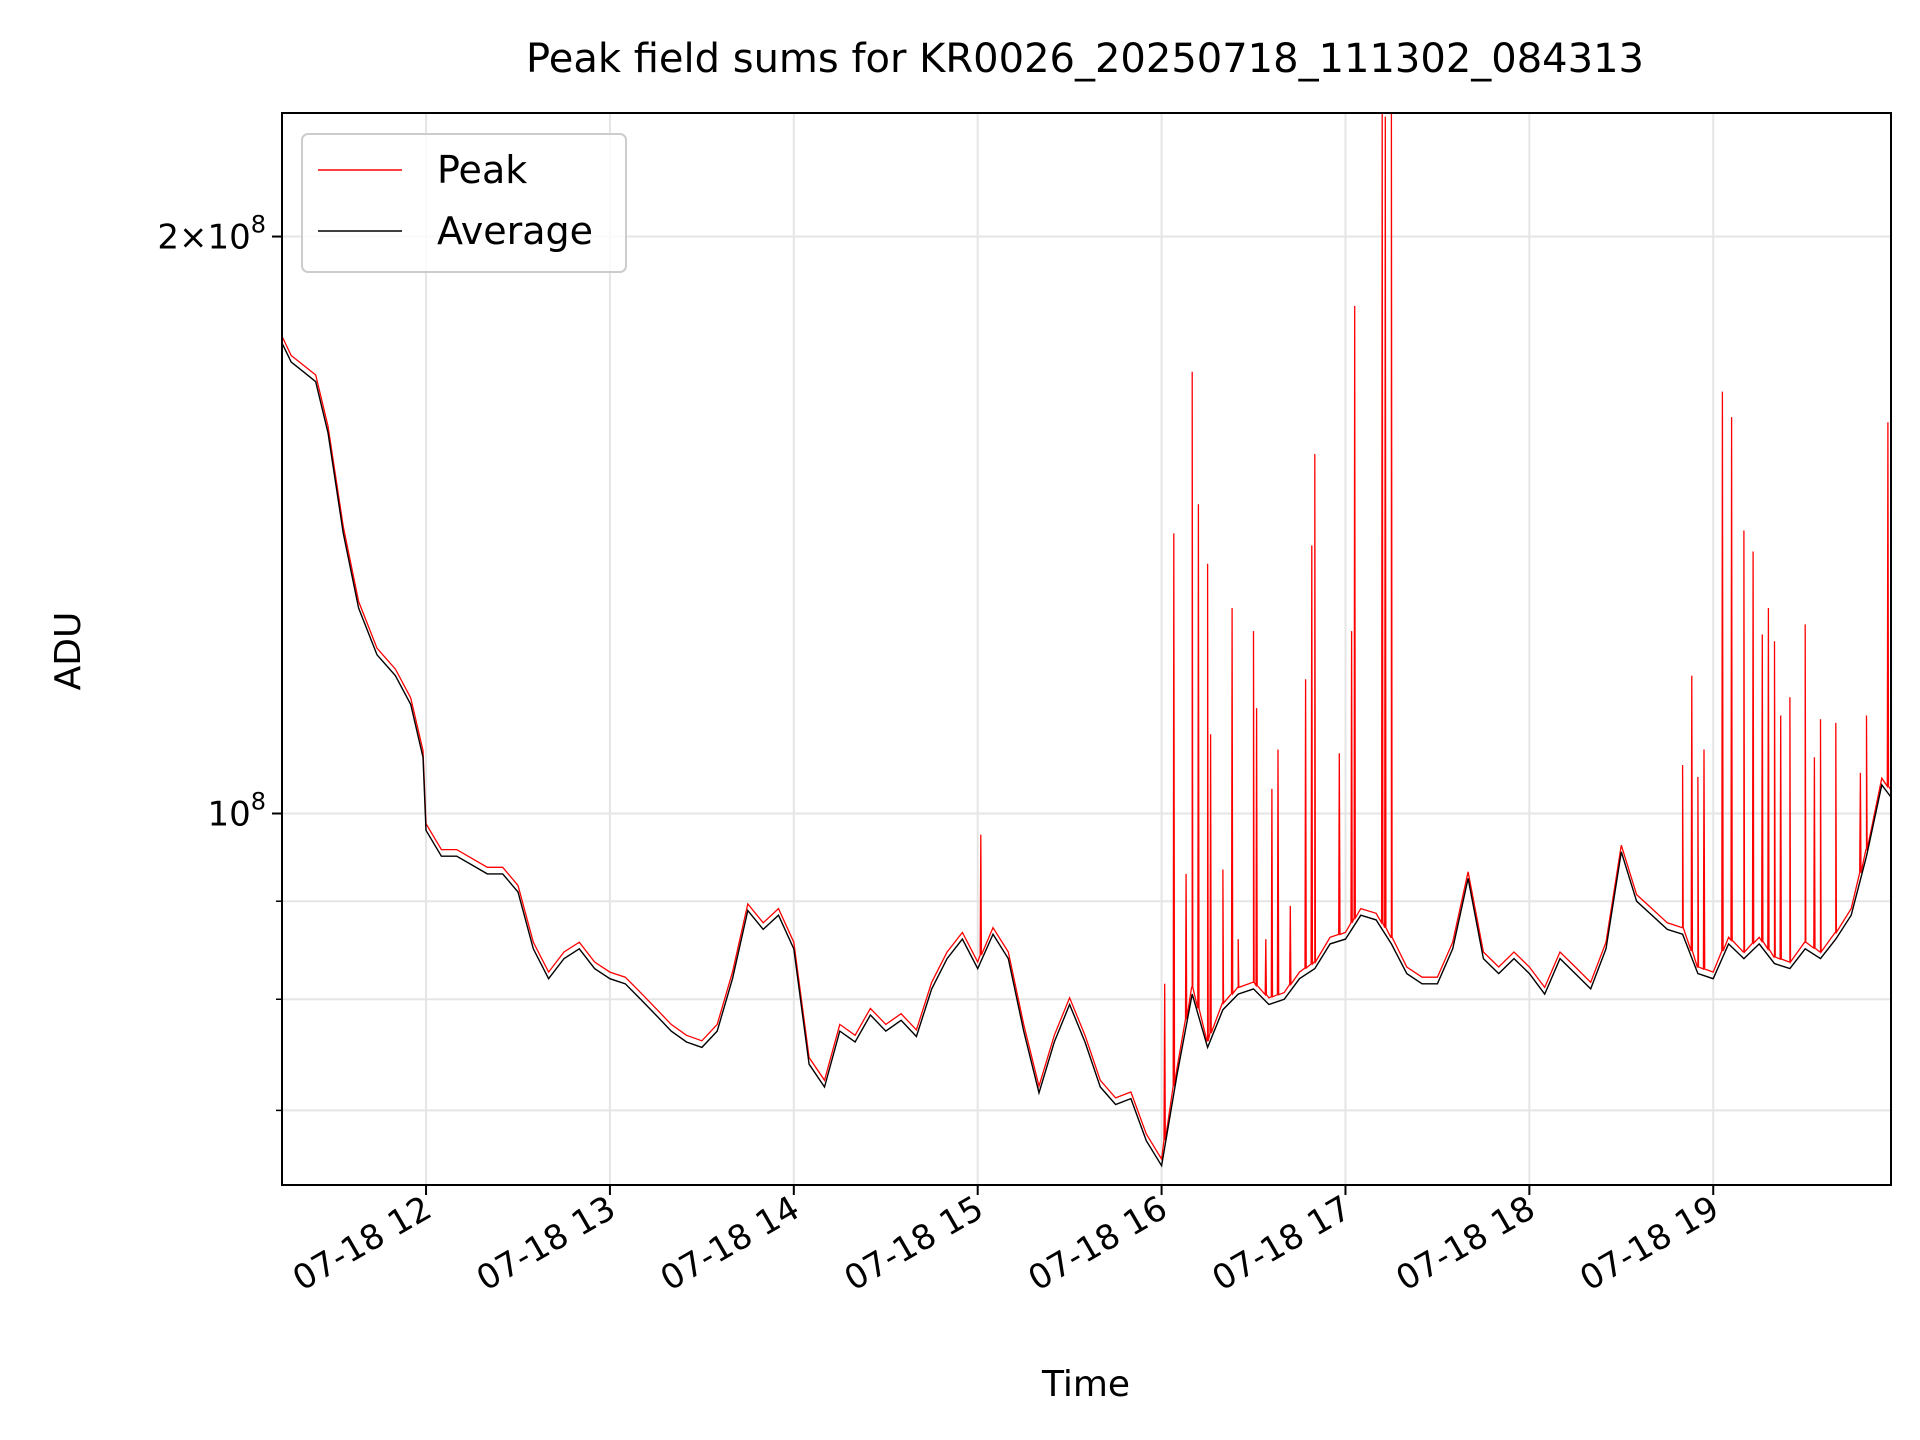 This screenshot has height=1440, width=1920. Describe the element at coordinates (515, 231) in the screenshot. I see `legend-average-label: Average` at that location.